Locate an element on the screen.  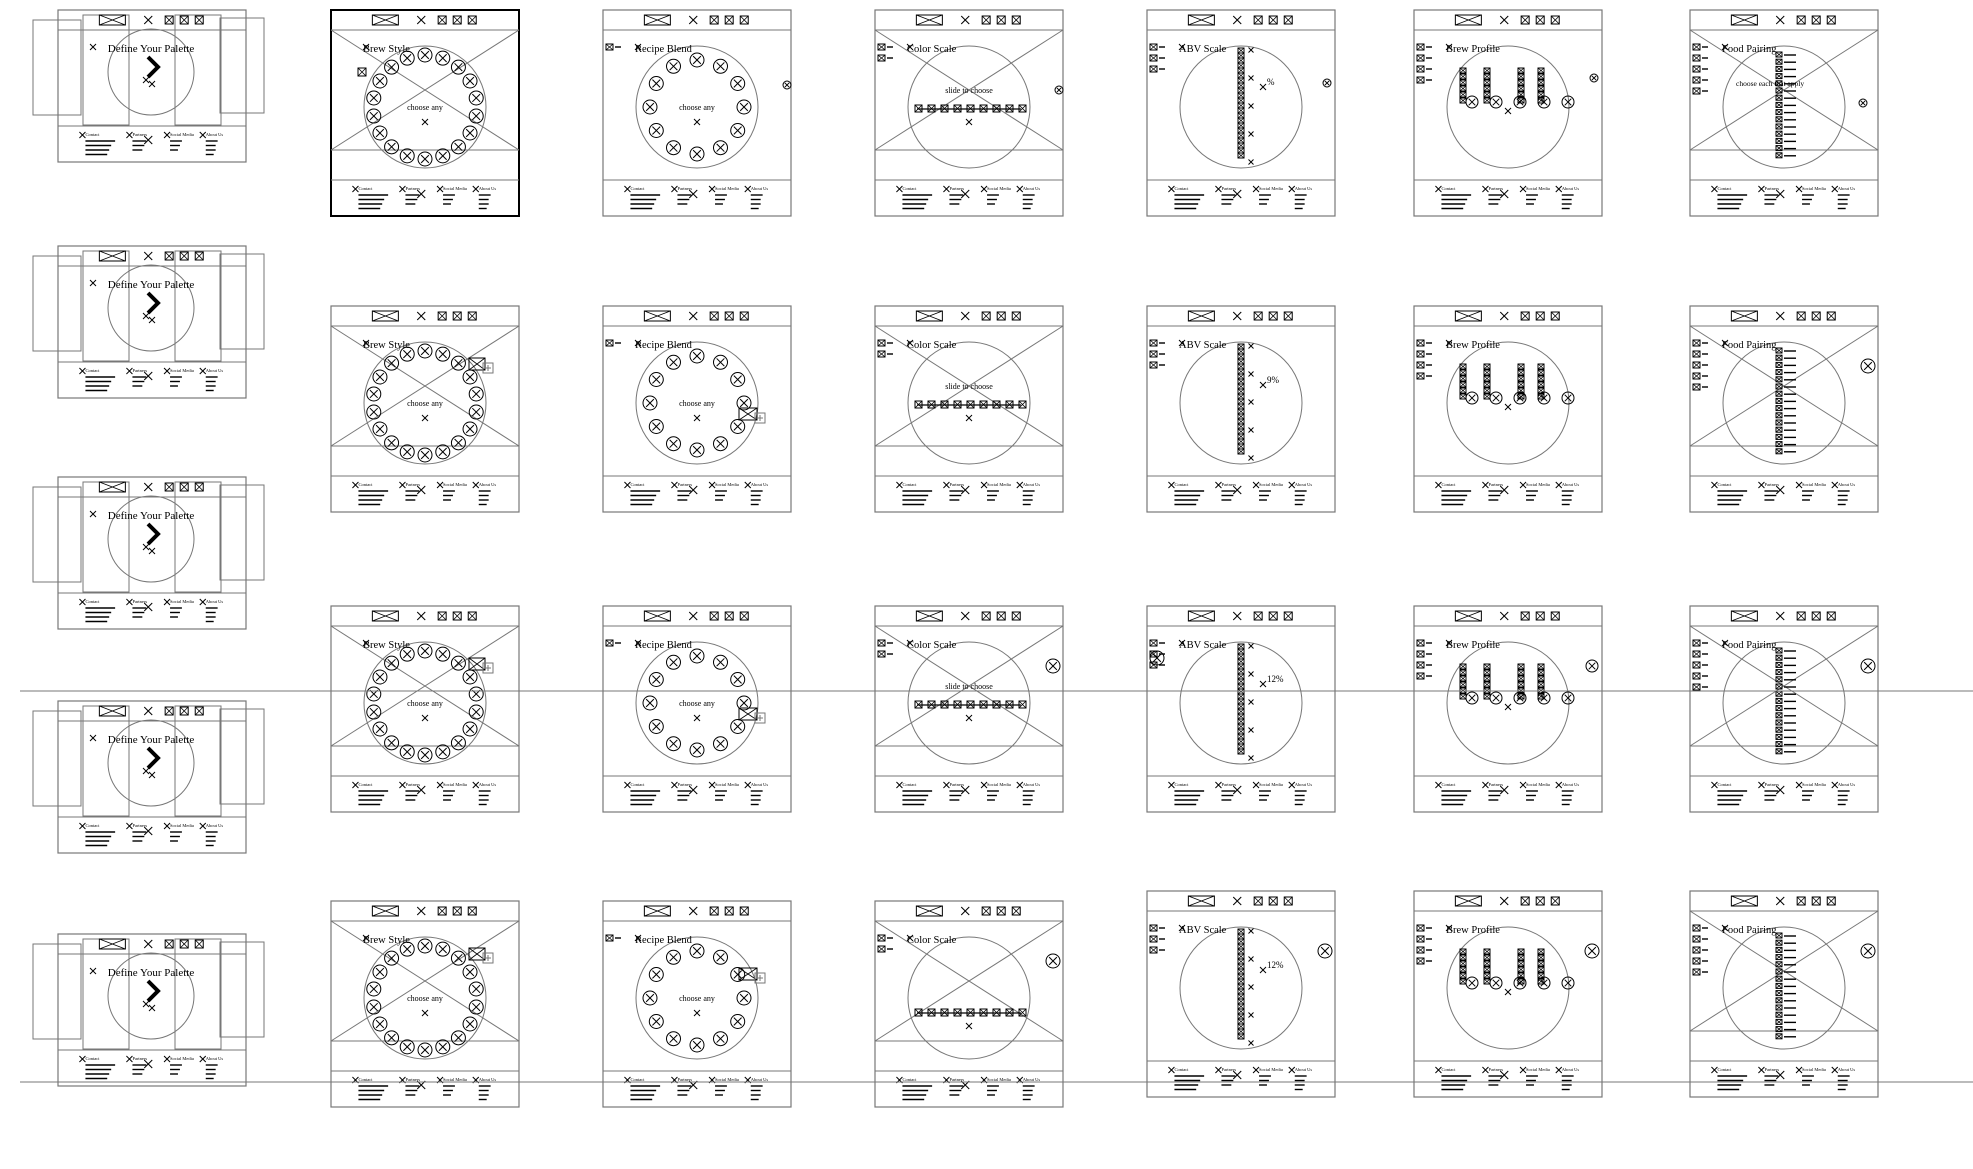
close-icon is located at coordinates (1508, 407).